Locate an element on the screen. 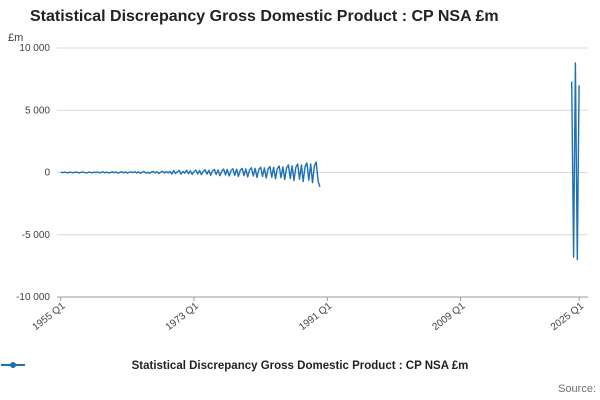 This screenshot has height=400, width=600. y-tick-label: 10 000 is located at coordinates (34, 48).